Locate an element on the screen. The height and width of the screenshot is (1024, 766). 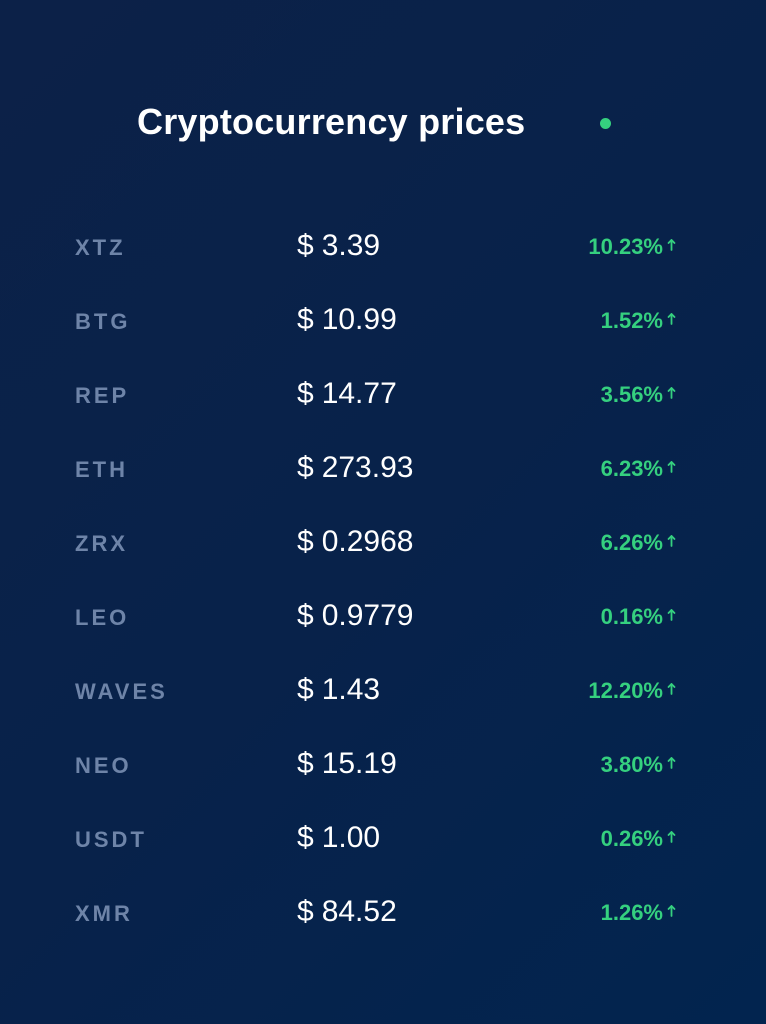
price-value: 0.9779 is located at coordinates (367, 615).